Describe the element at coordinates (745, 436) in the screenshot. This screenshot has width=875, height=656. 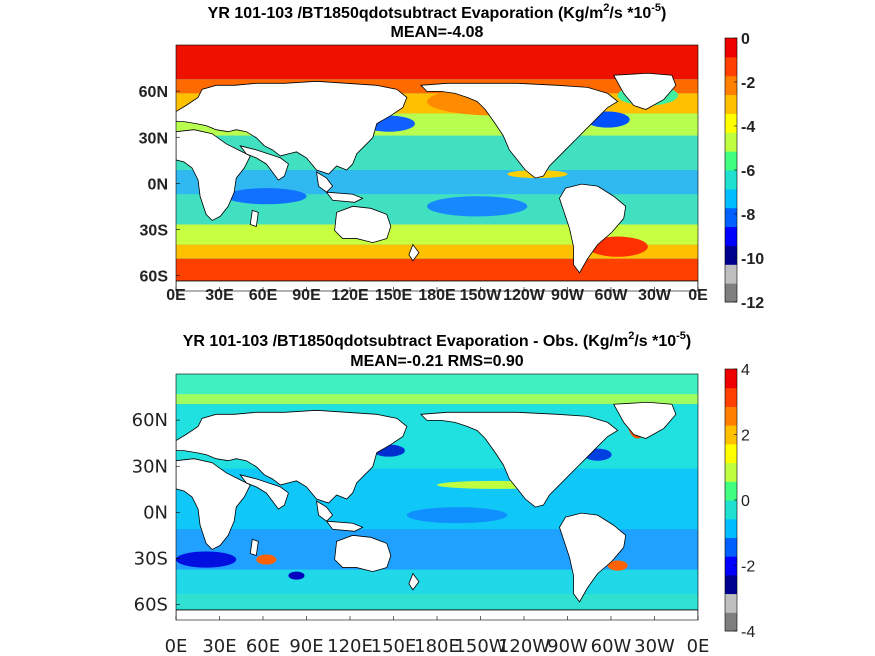
I see `colorbar-tick-label: 2` at that location.